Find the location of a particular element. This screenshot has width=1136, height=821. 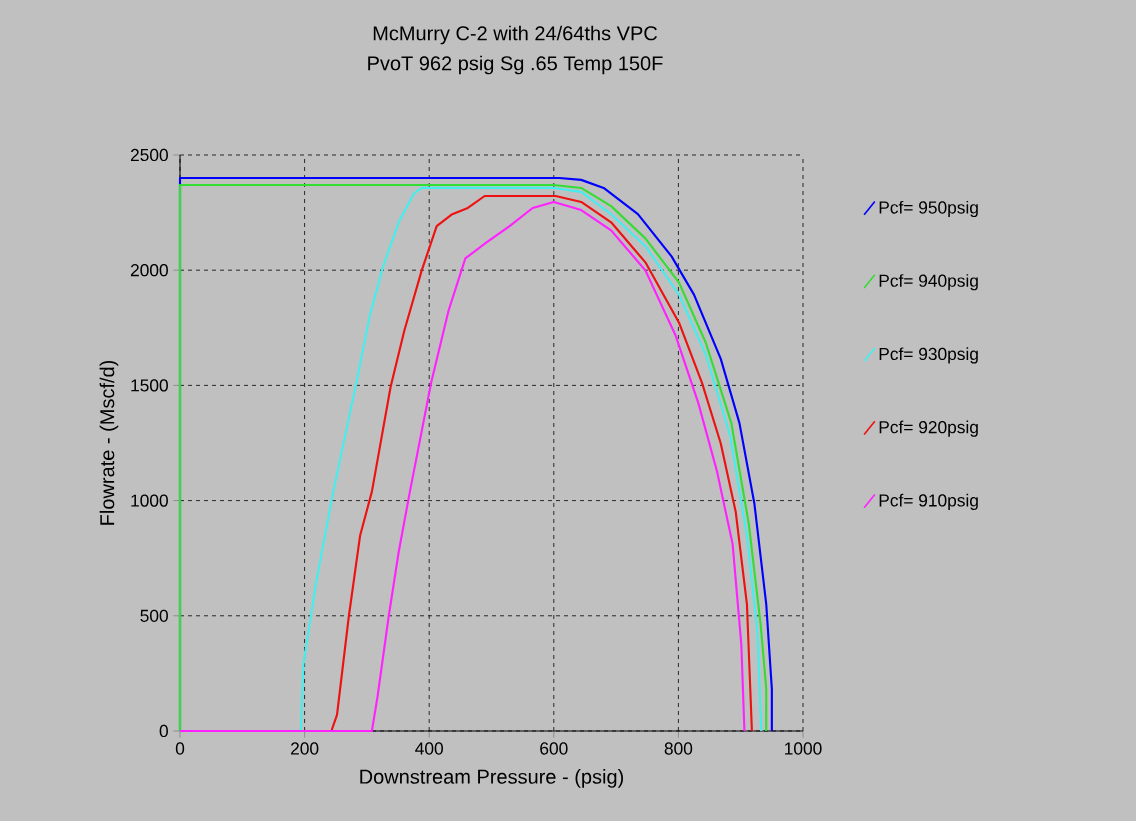

chart-title: McMurry C-2 with 24/64ths VPC is located at coordinates (515, 35).